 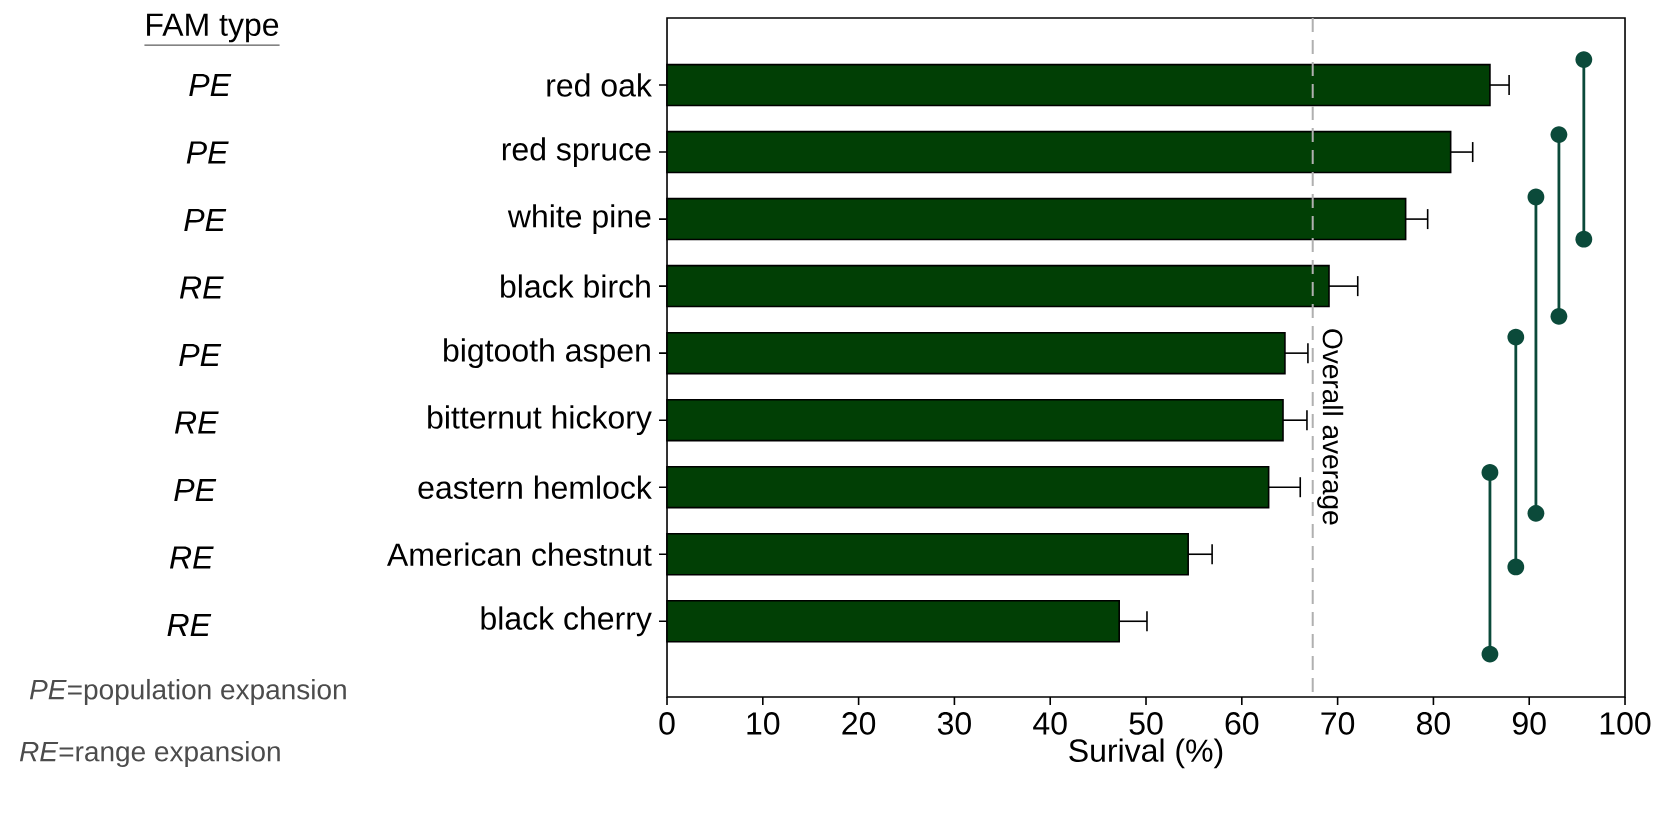 I want to click on x-tick-label: 90, so click(x=1529, y=723).